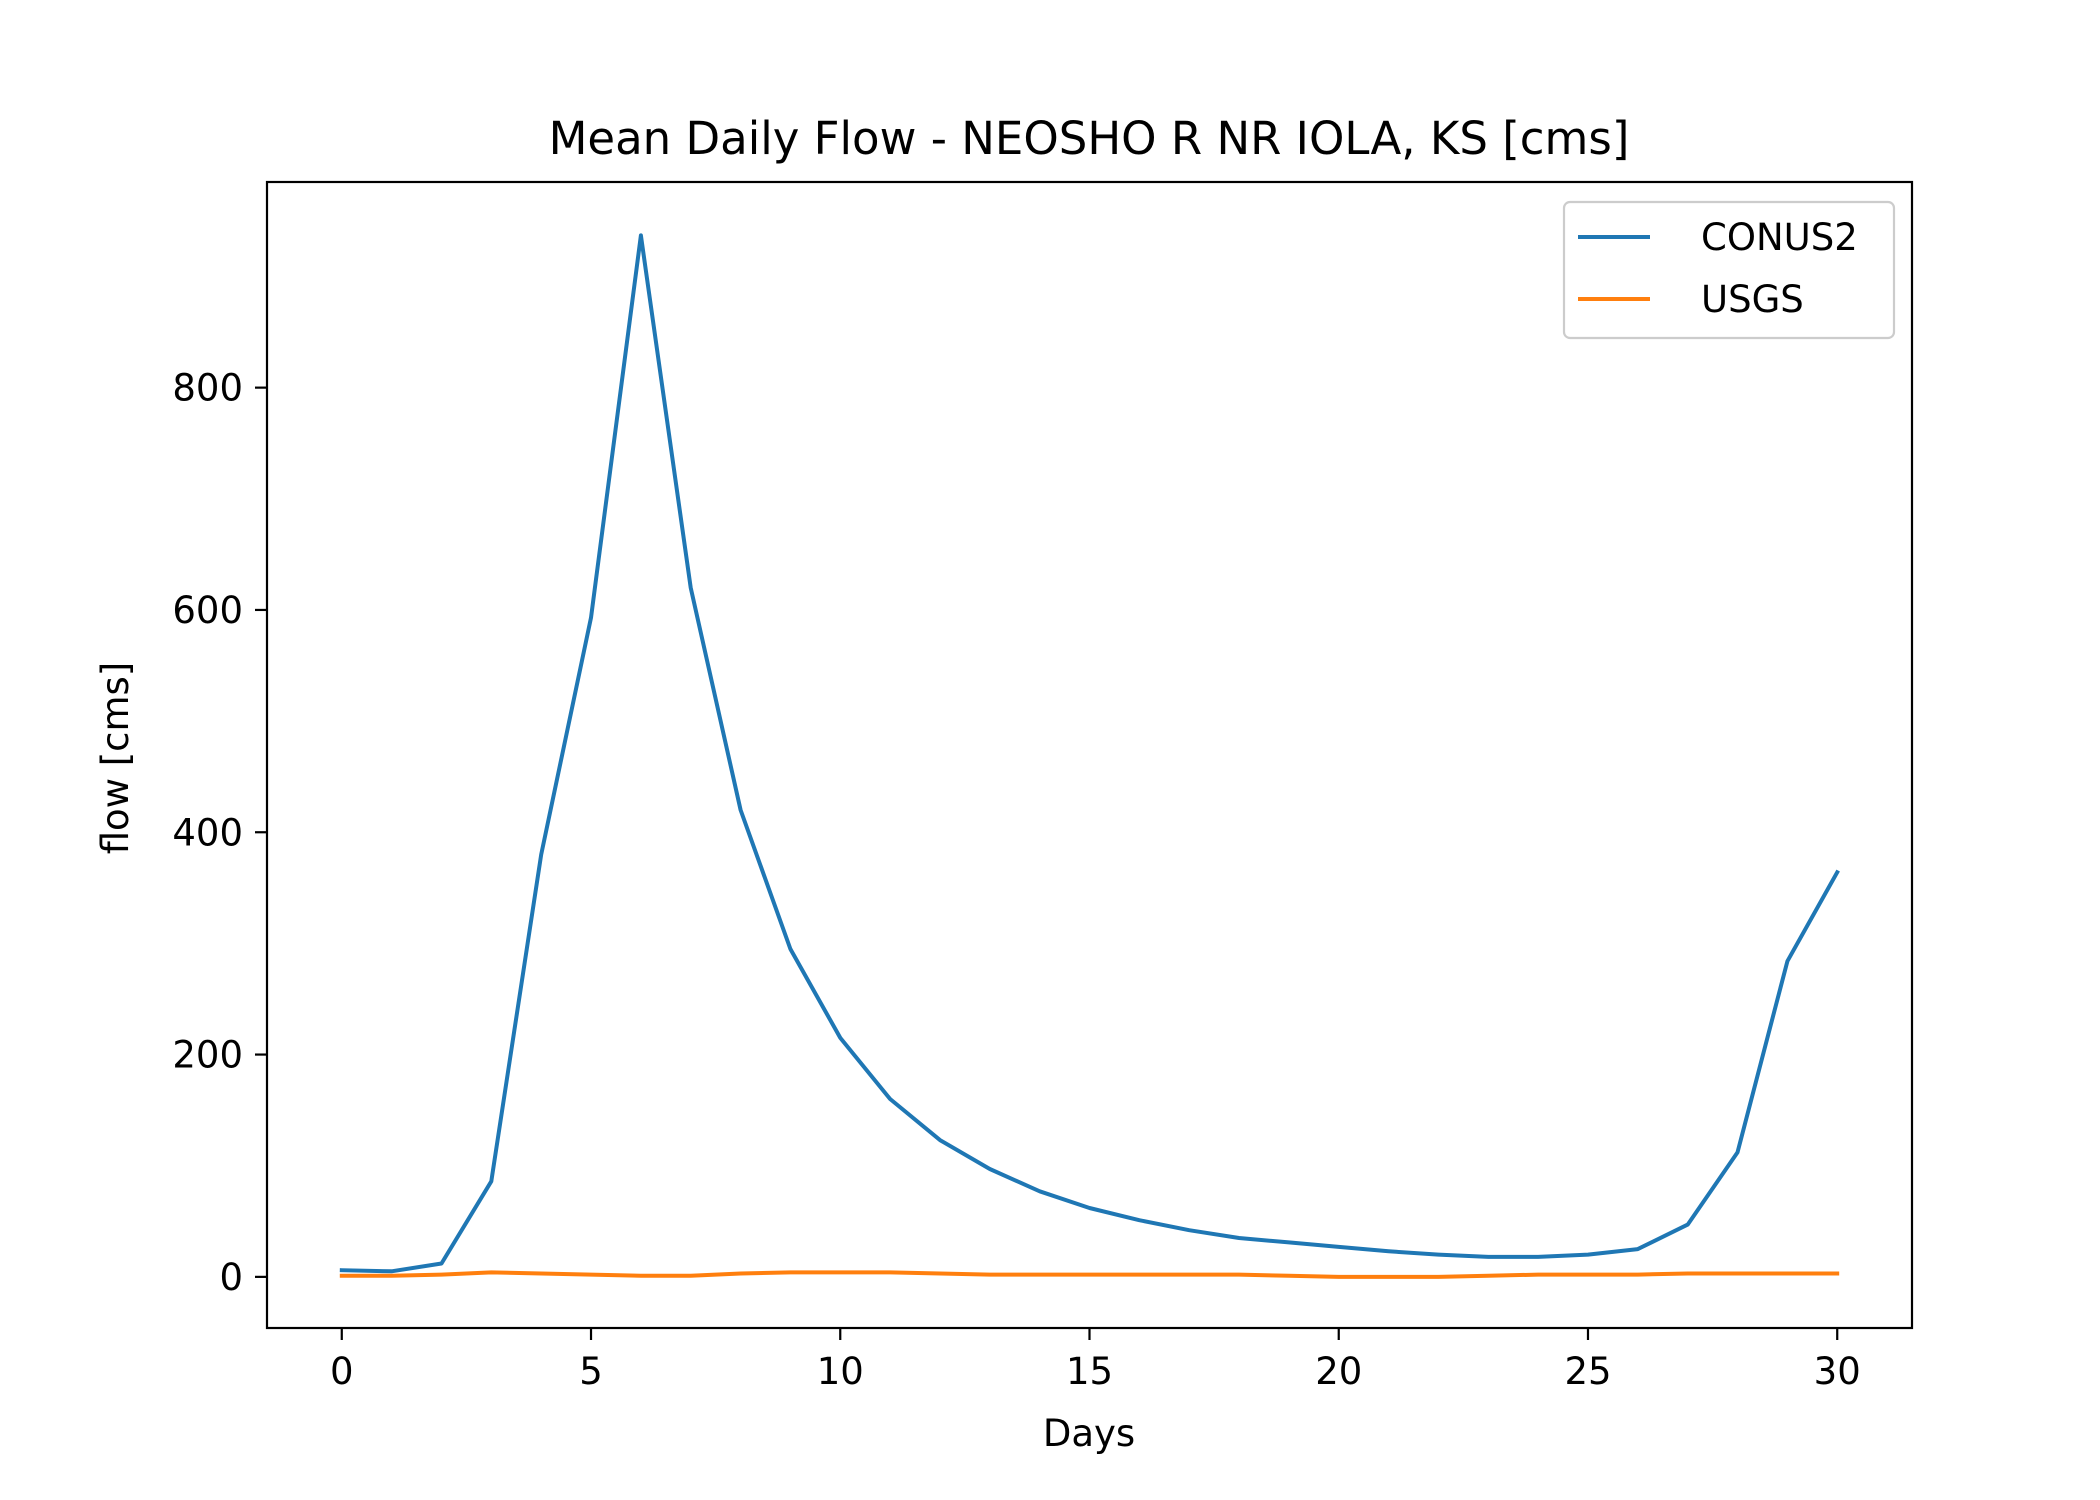  Describe the element at coordinates (1587, 1371) in the screenshot. I see `x-tick-label: 25` at that location.